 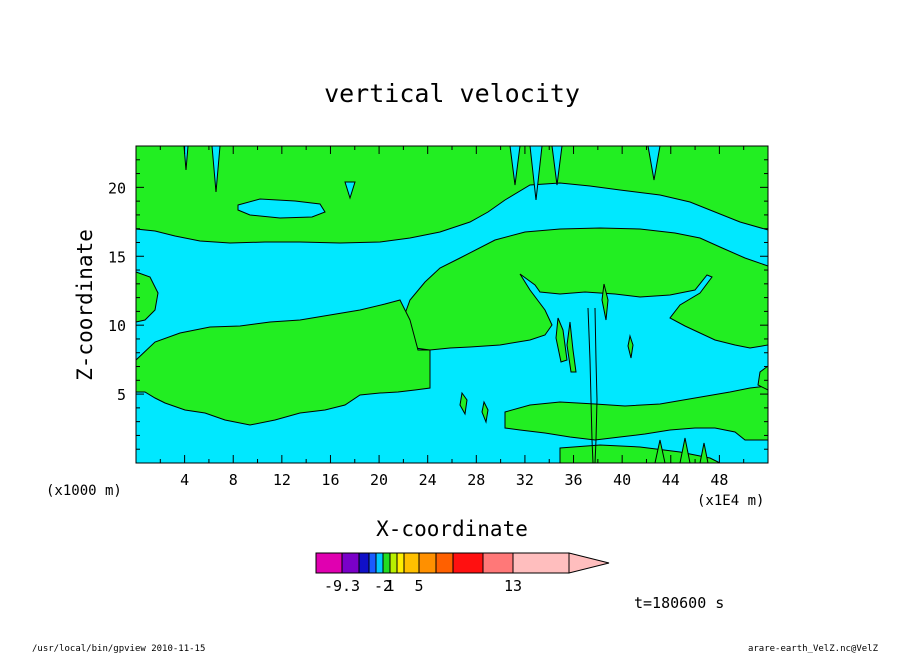 What do you see at coordinates (282, 480) in the screenshot?
I see `x-tick-label: 12` at bounding box center [282, 480].